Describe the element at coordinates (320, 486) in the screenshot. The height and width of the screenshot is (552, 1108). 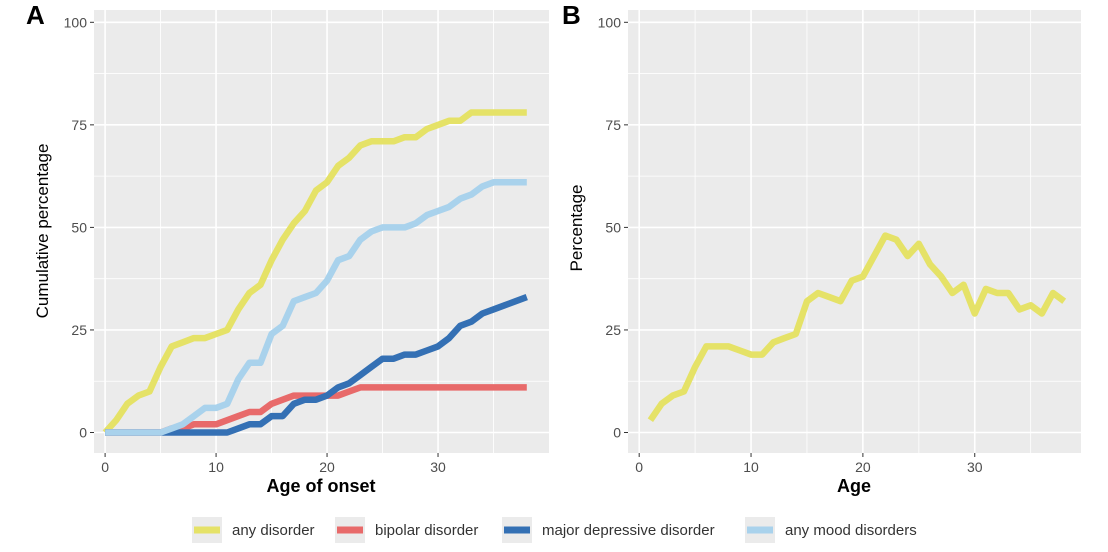
I see `panel-a-x-axis-title: Age of onset` at that location.